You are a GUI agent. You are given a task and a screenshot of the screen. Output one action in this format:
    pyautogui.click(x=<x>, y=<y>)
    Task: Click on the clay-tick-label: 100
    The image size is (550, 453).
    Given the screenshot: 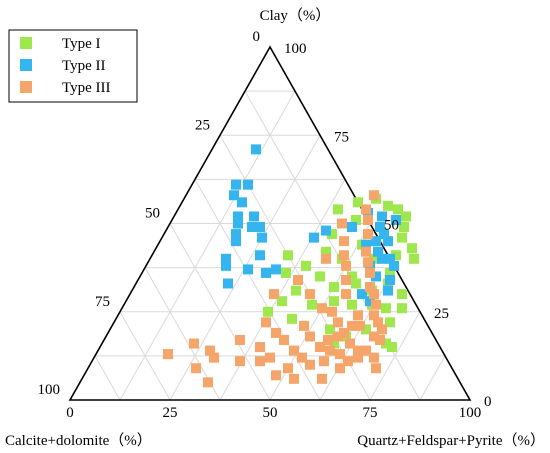 What is the action you would take?
    pyautogui.click(x=295, y=49)
    